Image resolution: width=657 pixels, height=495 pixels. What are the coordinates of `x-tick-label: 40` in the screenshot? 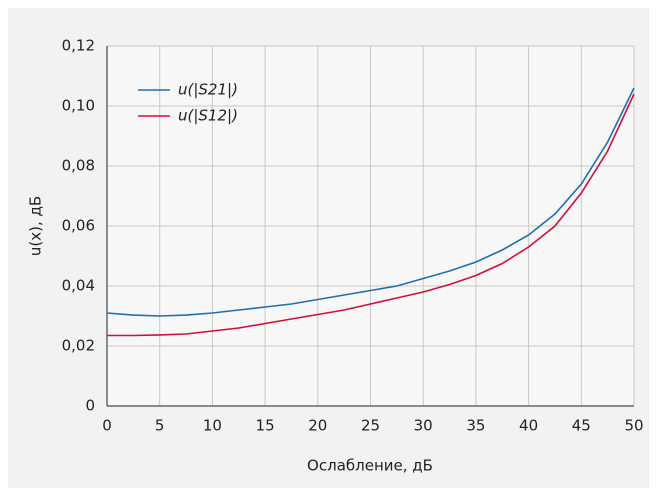 It's located at (528, 426).